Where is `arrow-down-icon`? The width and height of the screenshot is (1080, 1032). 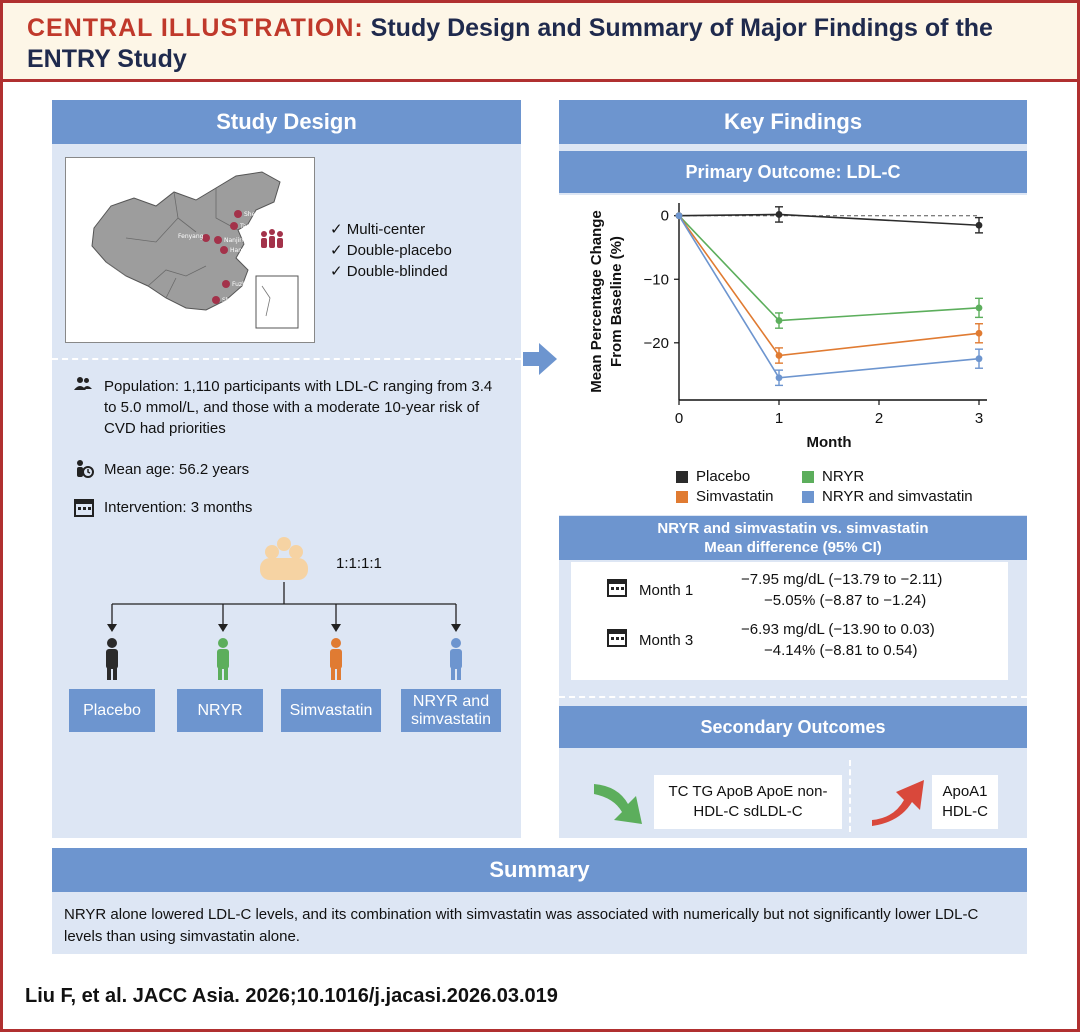
arrow-down-icon is located at coordinates (618, 804).